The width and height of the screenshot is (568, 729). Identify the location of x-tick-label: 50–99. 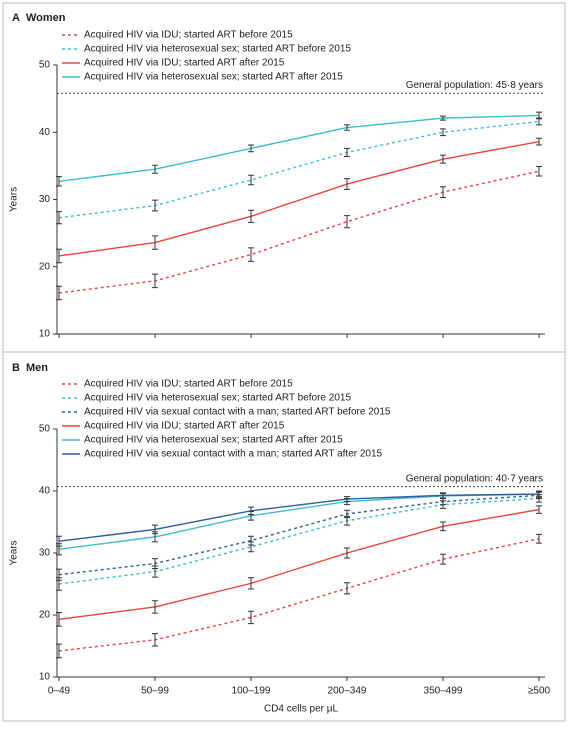
(155, 691).